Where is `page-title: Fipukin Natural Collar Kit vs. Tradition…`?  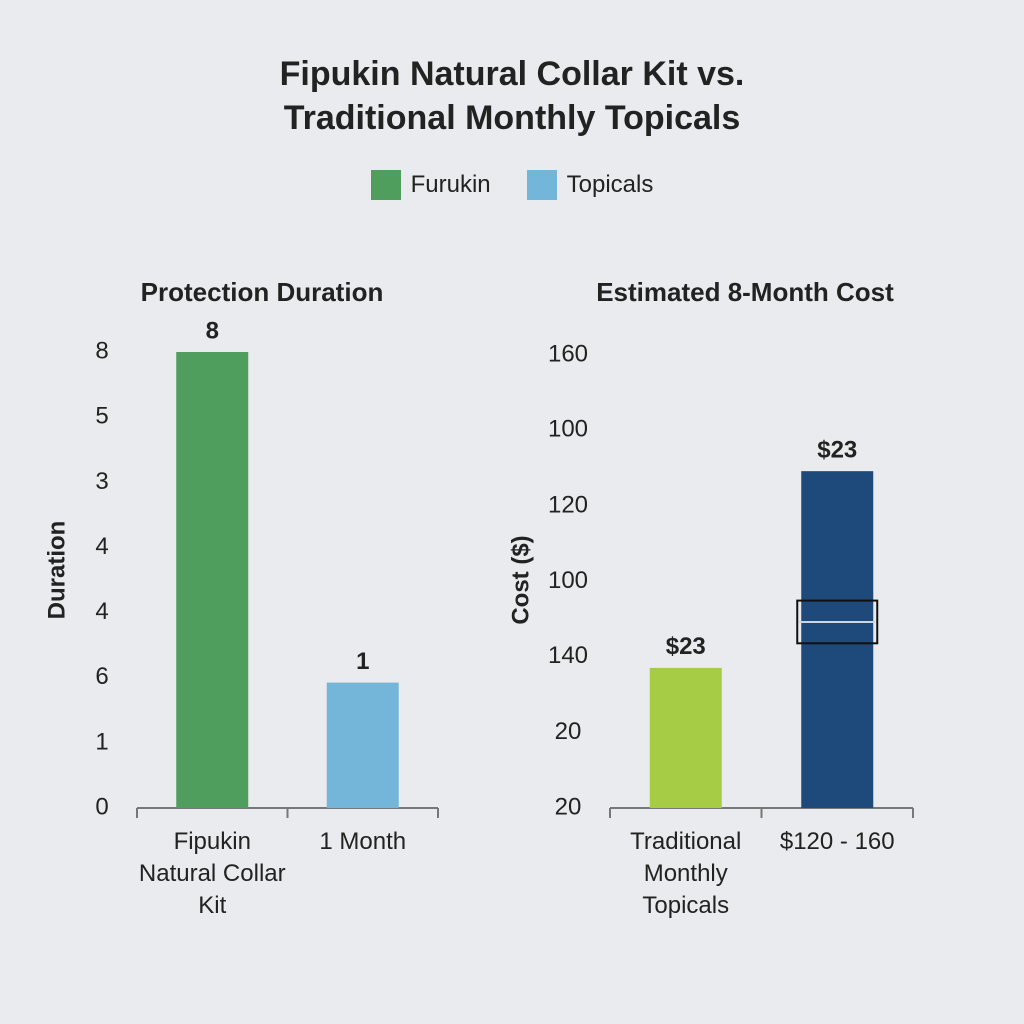
page-title: Fipukin Natural Collar Kit vs. Tradition… is located at coordinates (512, 96).